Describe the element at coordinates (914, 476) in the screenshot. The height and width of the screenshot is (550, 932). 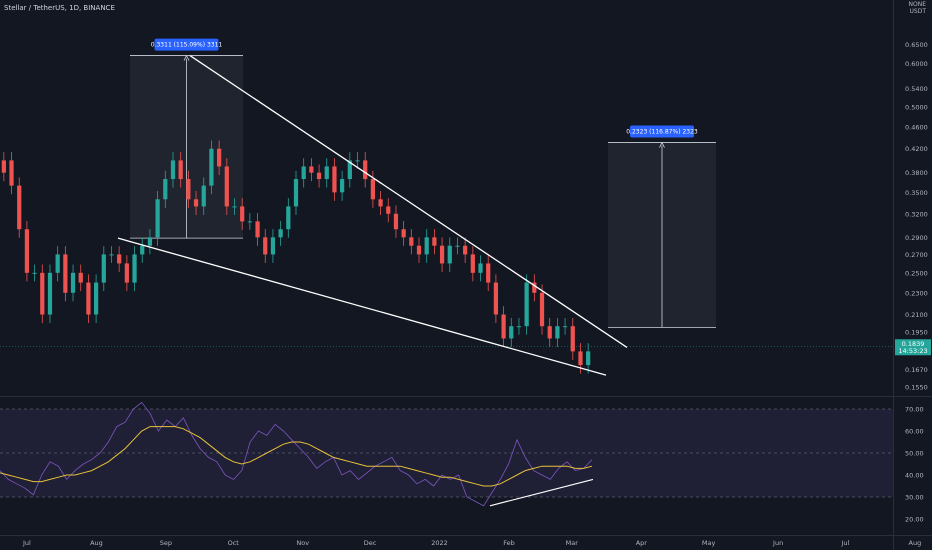
I see `rsi-tick-label: 40.00` at that location.